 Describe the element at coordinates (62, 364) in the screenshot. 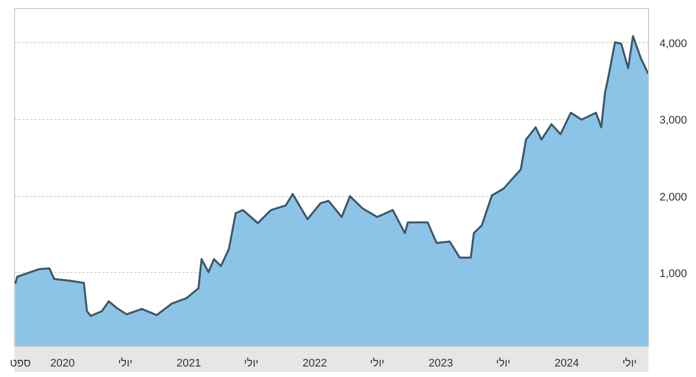

I see `x-tick-label: 2020` at that location.